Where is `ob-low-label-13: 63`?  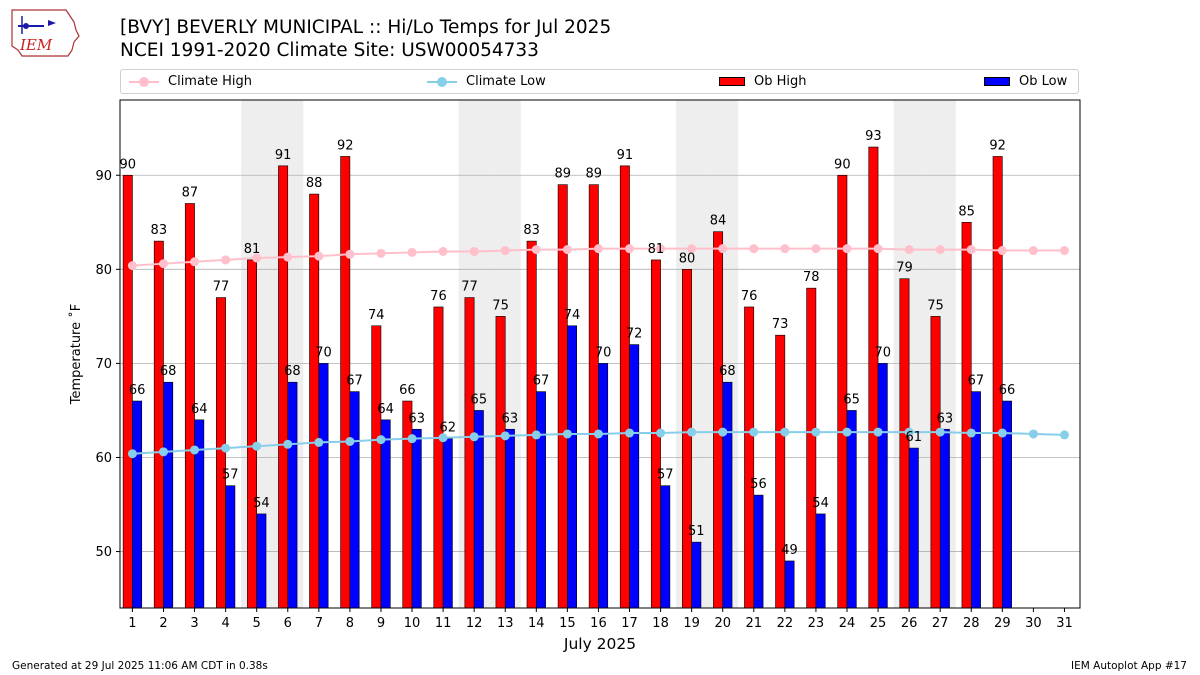 ob-low-label-13: 63 is located at coordinates (510, 418).